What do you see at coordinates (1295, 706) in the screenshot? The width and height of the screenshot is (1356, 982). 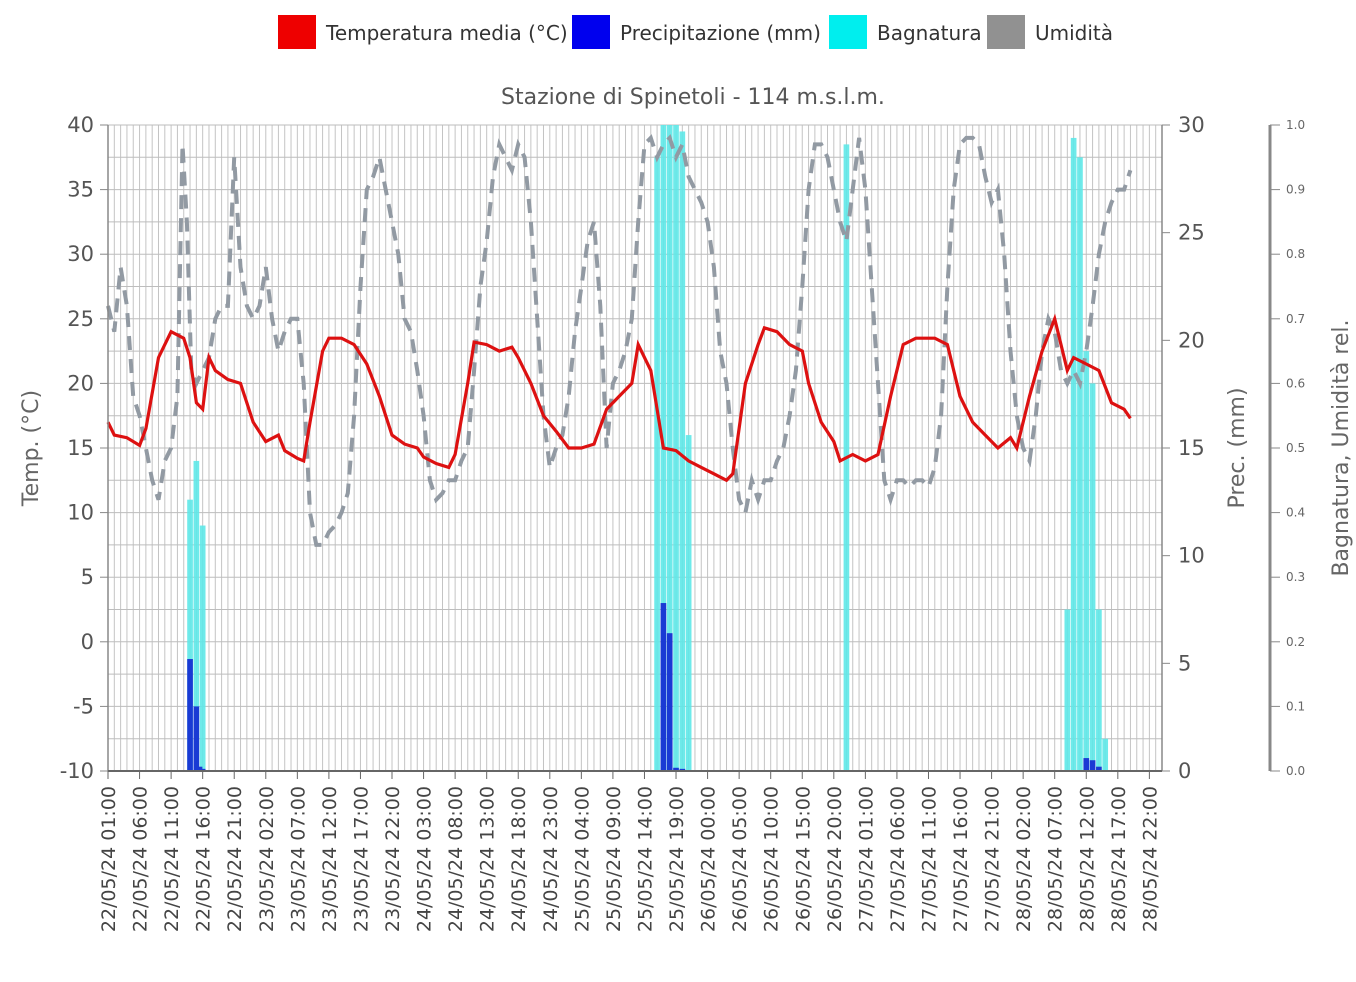 I see `y-right-ratio-tick-label: 0.1` at bounding box center [1295, 706].